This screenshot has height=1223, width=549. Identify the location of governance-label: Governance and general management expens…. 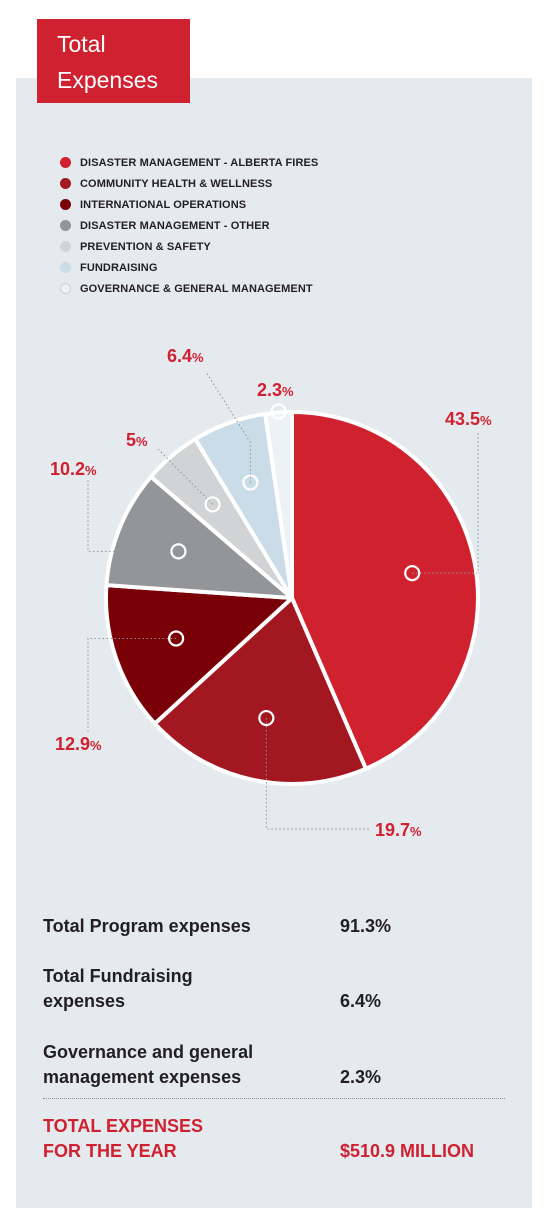
(178, 1065).